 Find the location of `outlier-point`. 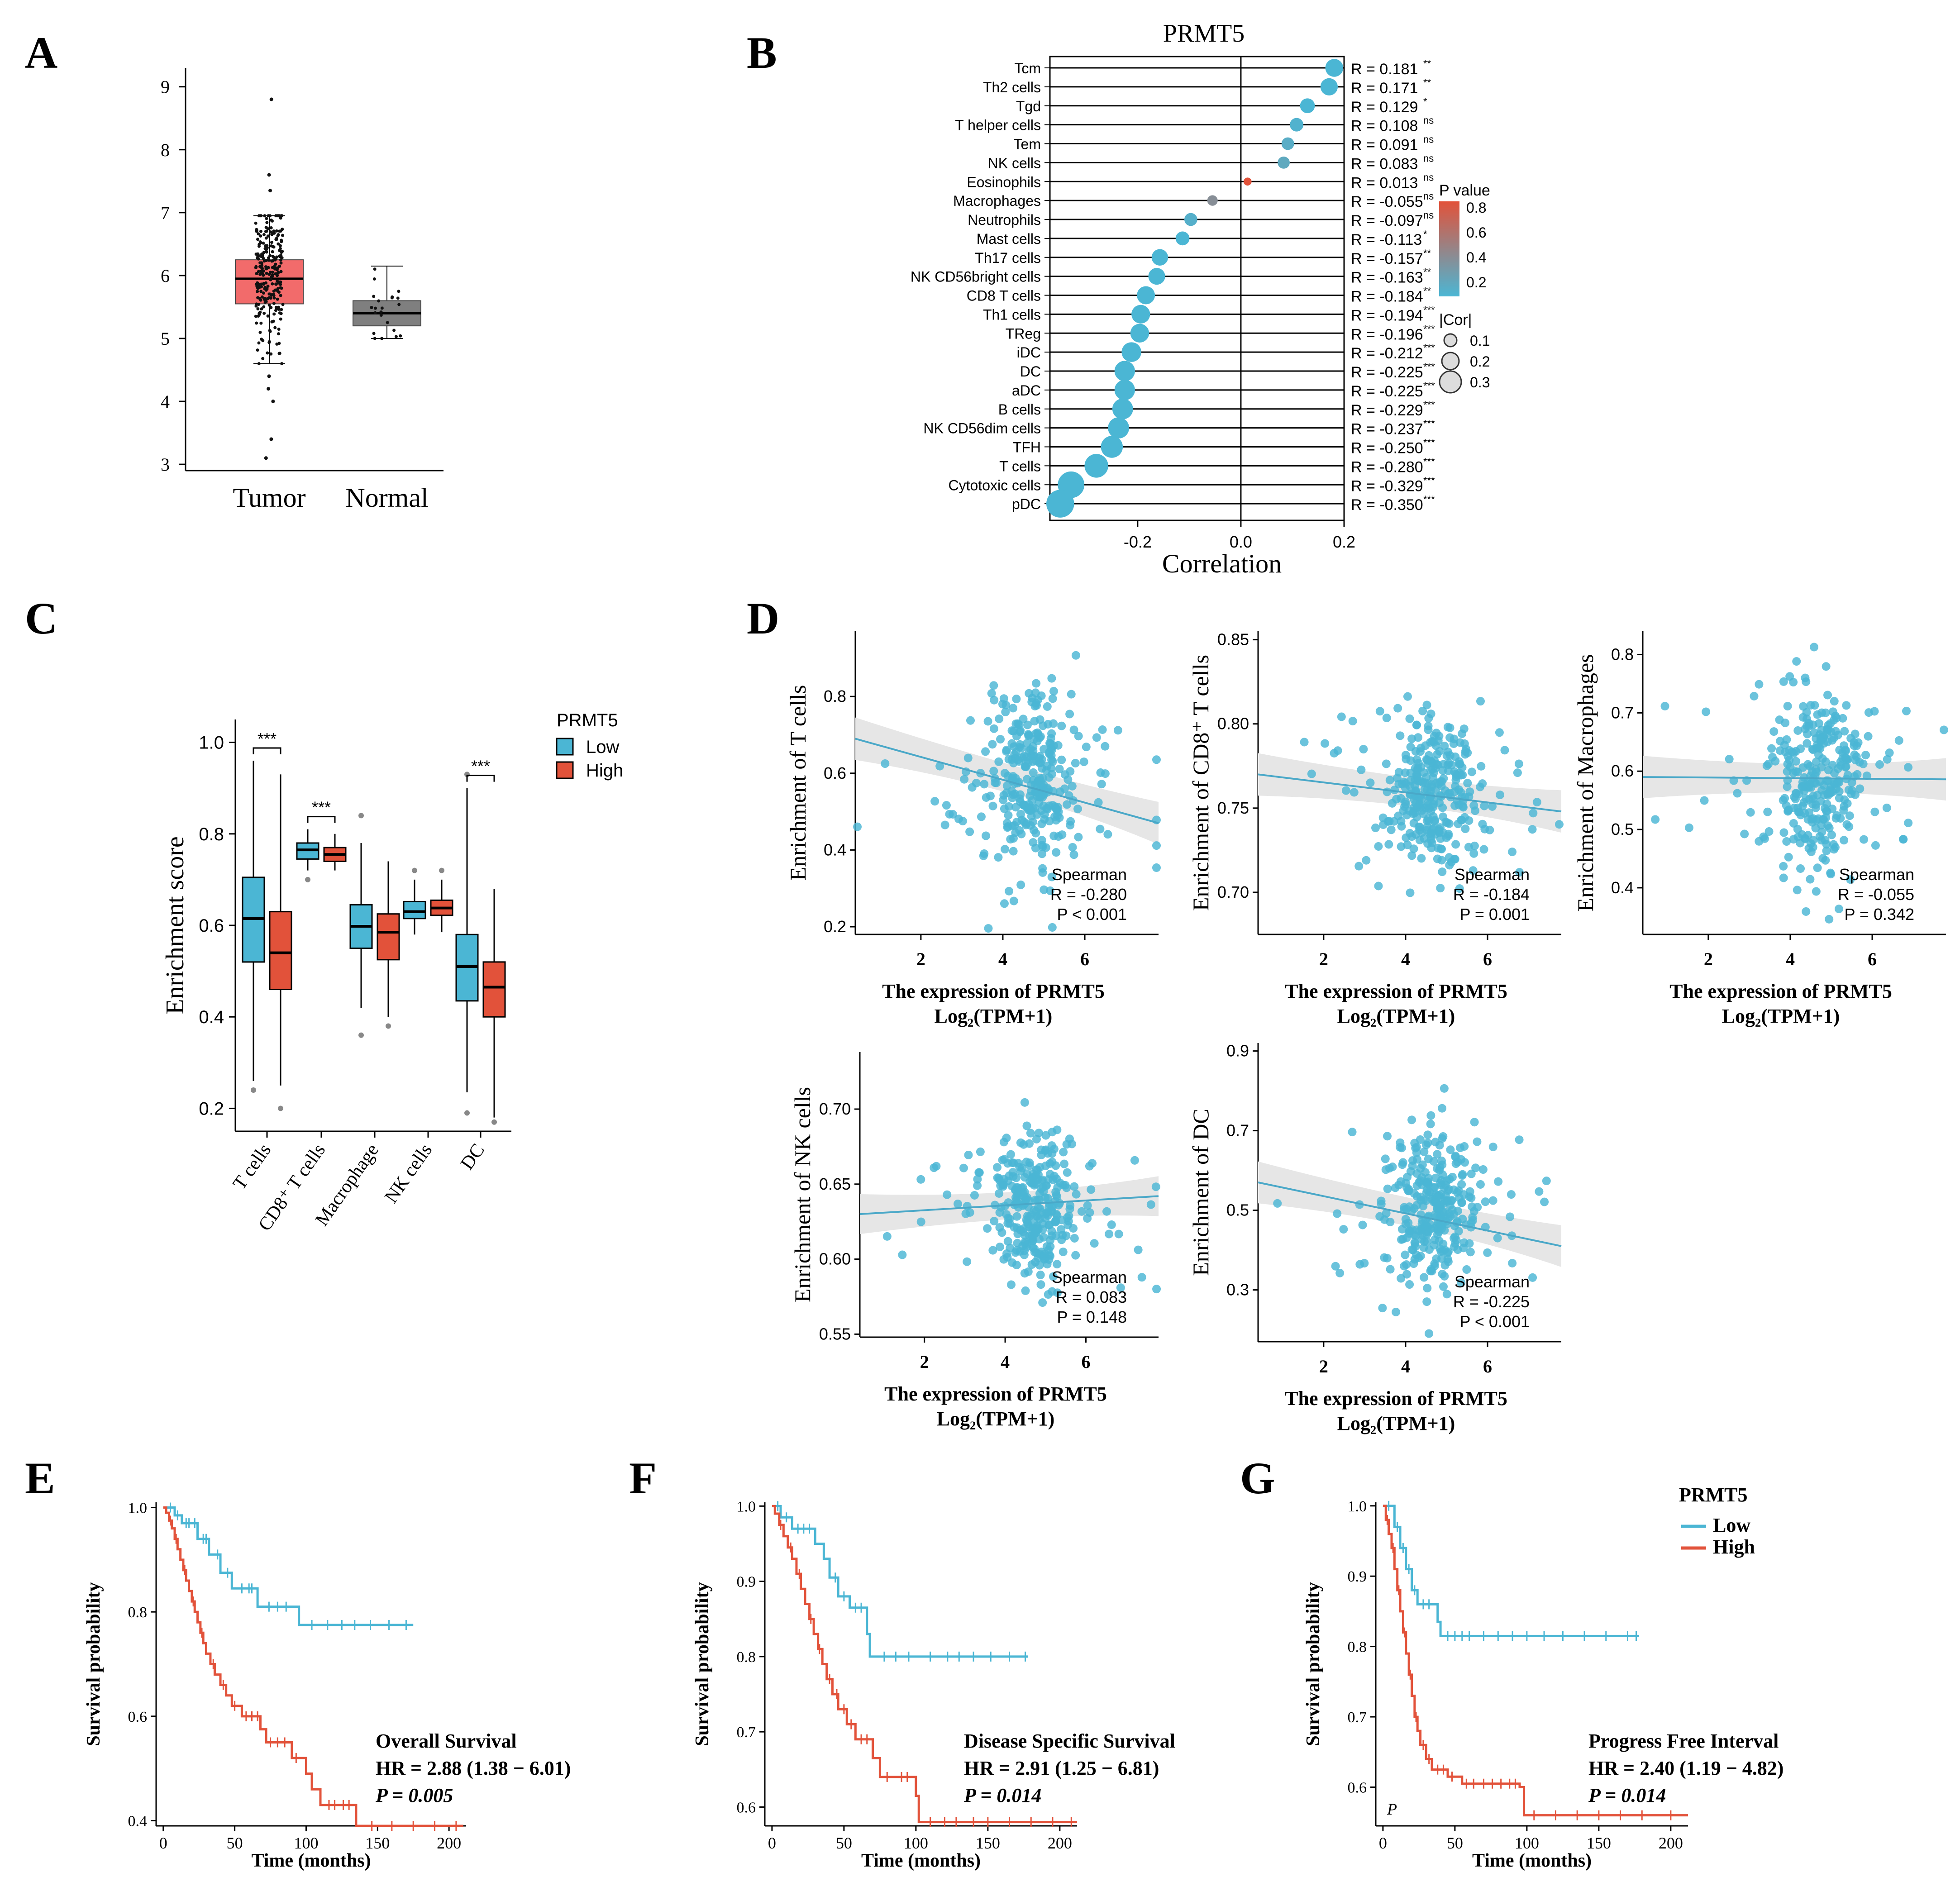

outlier-point is located at coordinates (271, 439).